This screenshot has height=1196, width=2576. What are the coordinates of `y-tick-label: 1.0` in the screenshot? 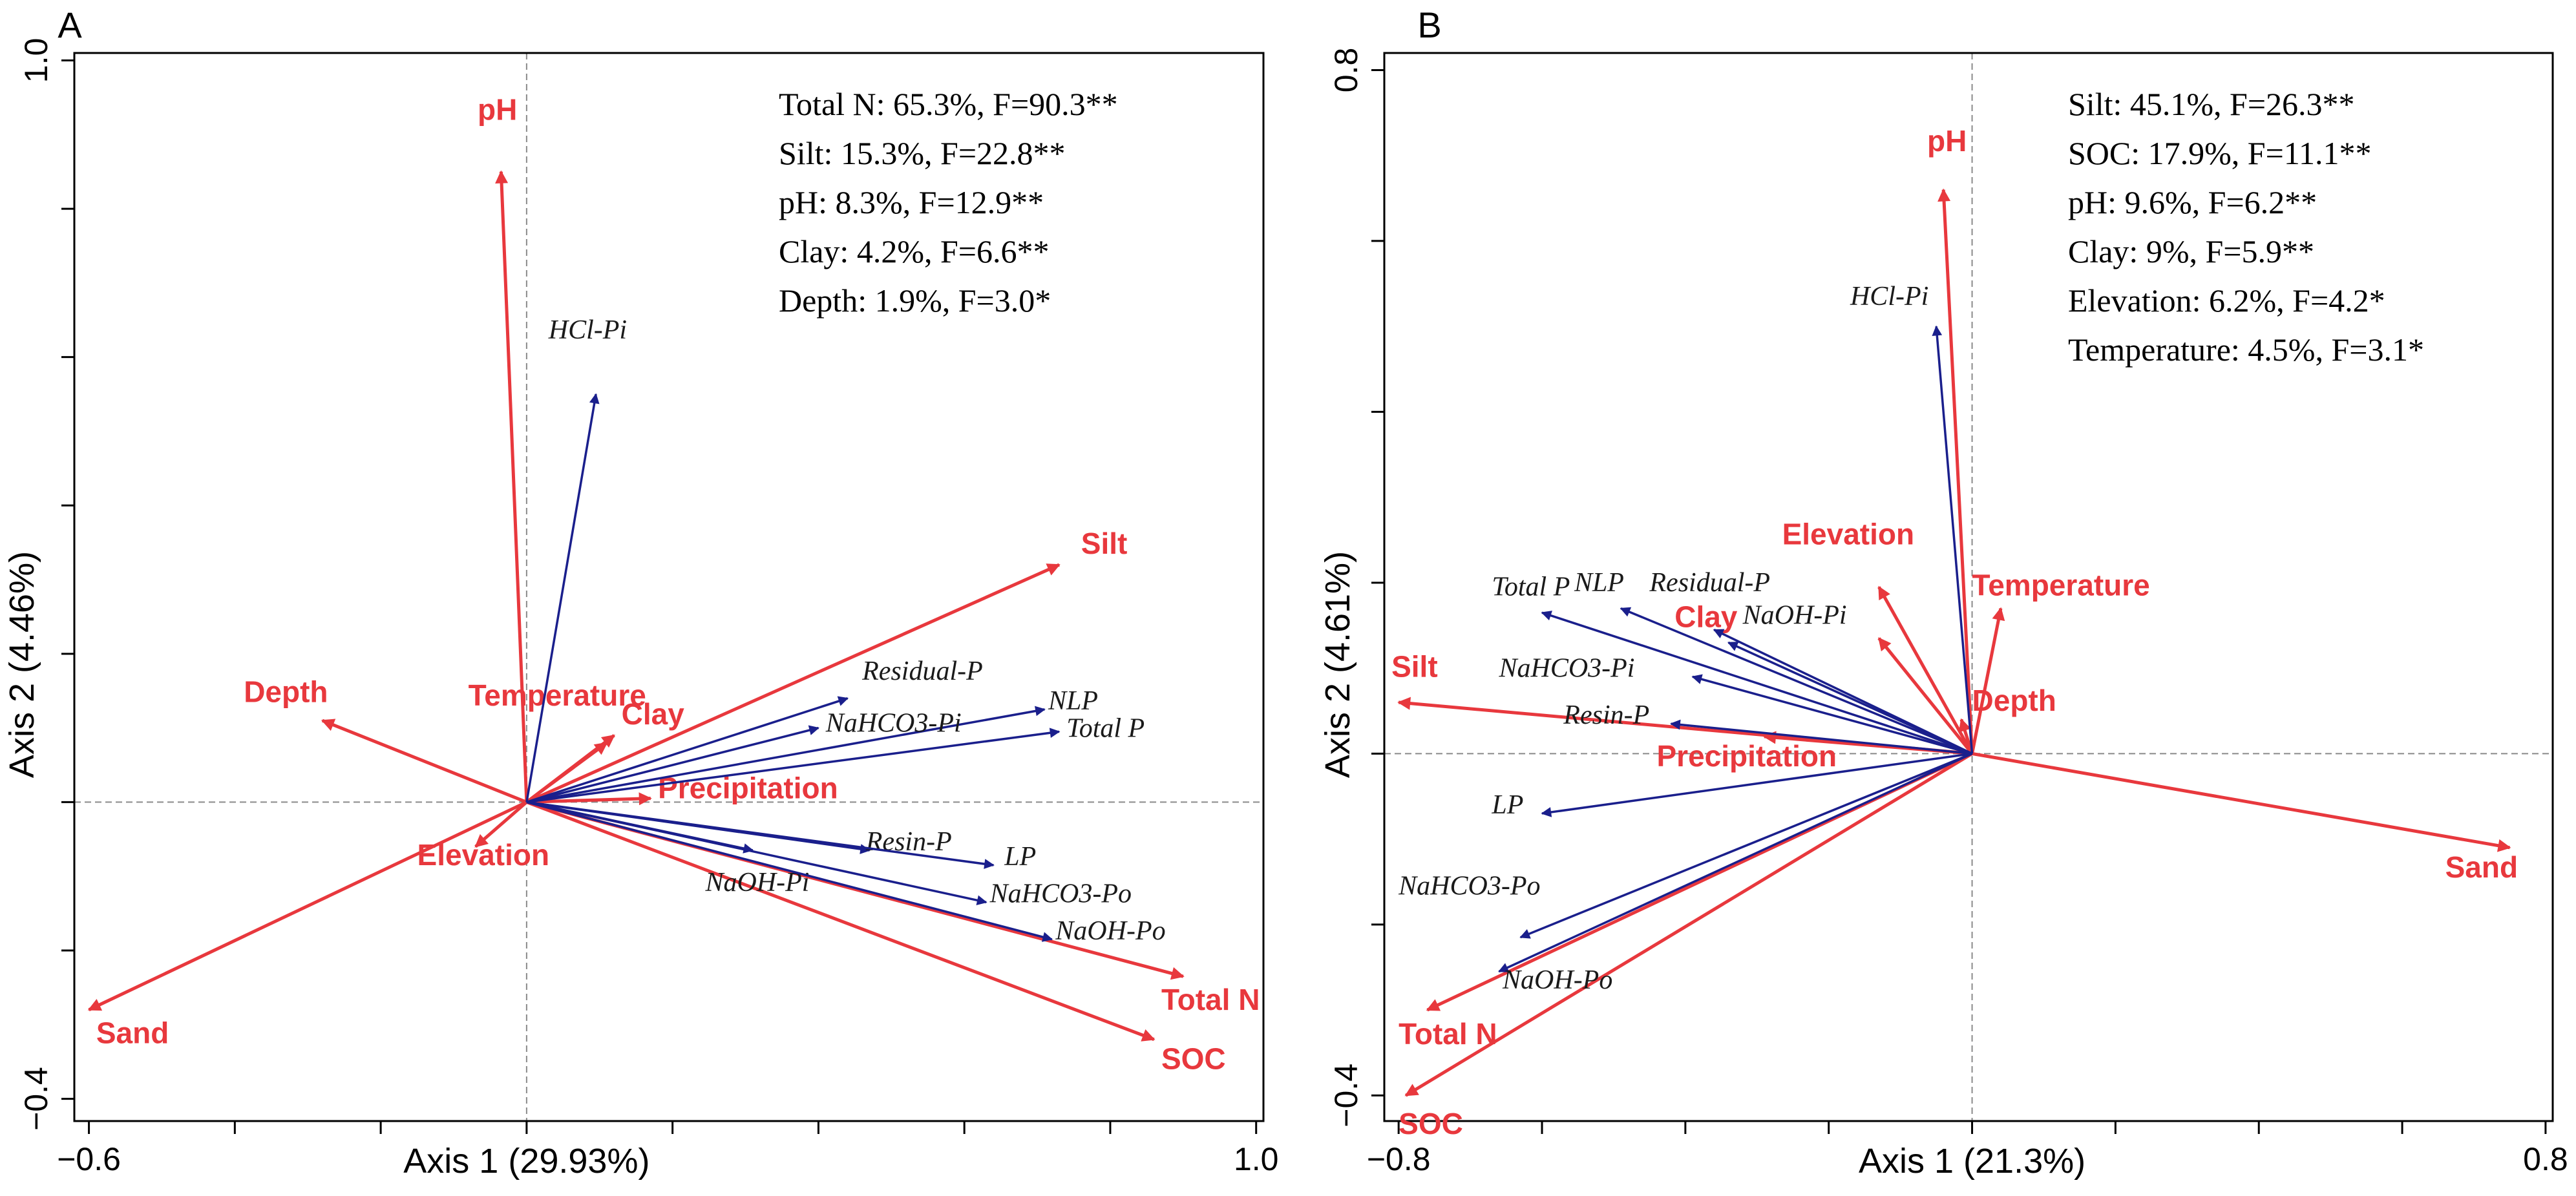 It's located at (36, 61).